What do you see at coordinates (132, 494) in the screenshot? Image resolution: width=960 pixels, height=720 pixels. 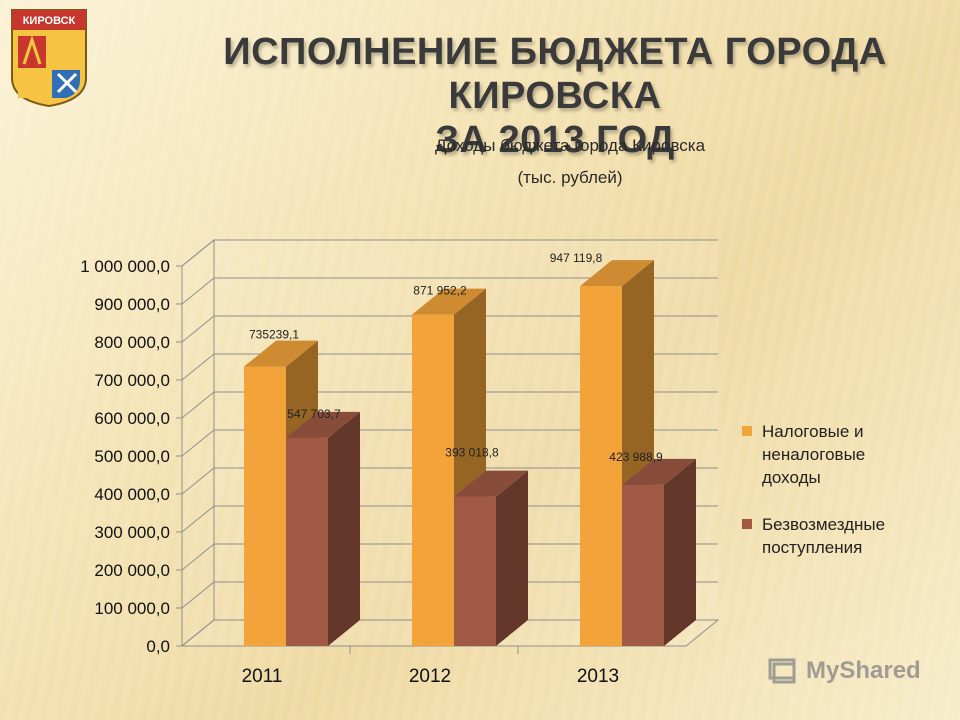 I see `y-tick-label: 400 000,0` at bounding box center [132, 494].